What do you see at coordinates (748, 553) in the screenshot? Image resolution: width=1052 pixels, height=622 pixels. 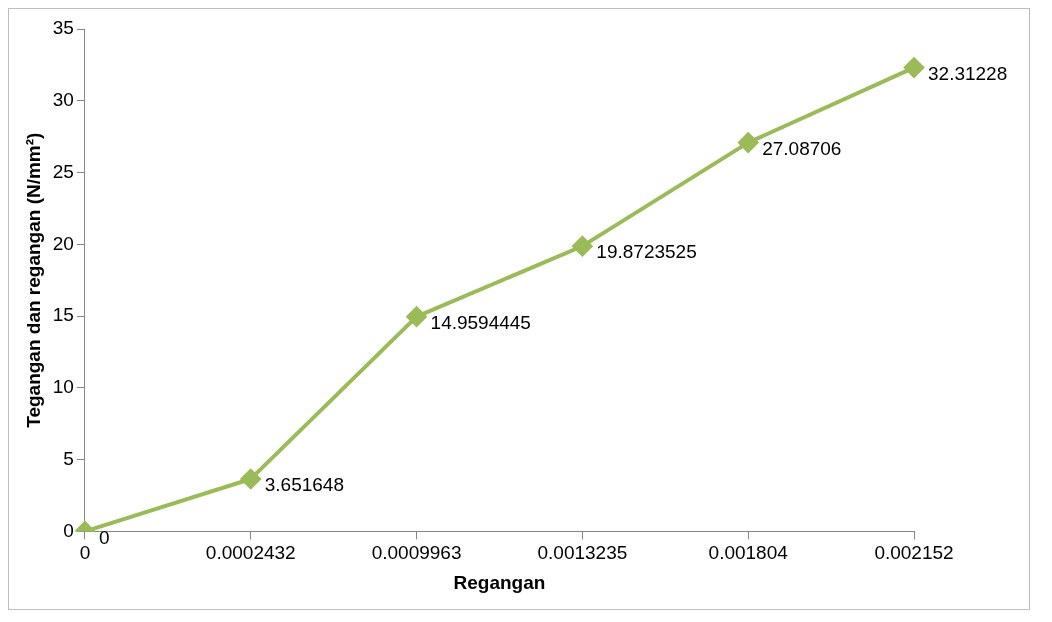 I see `x-tick-label: 0.001804` at bounding box center [748, 553].